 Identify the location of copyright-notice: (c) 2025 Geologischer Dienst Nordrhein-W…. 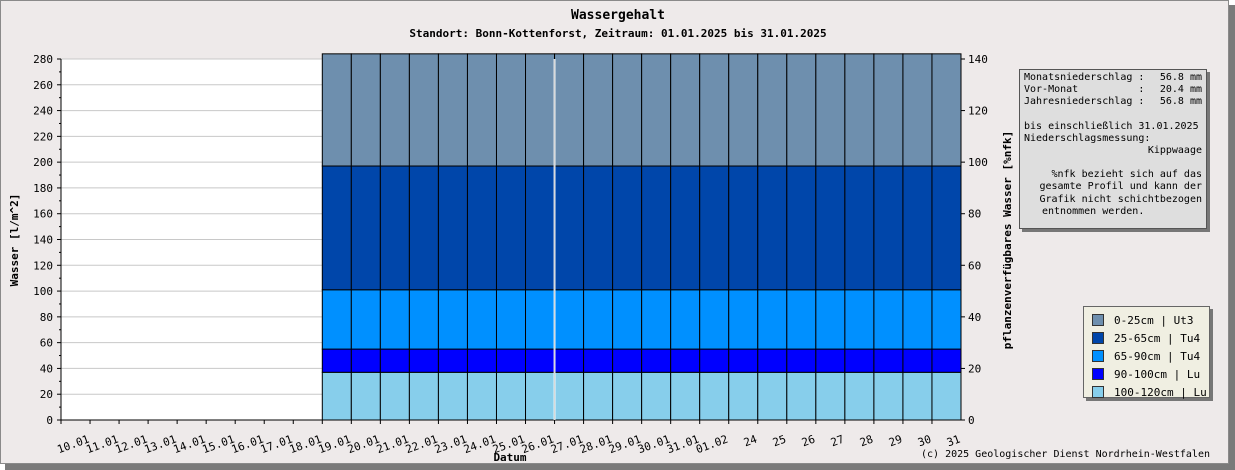
(1065, 454).